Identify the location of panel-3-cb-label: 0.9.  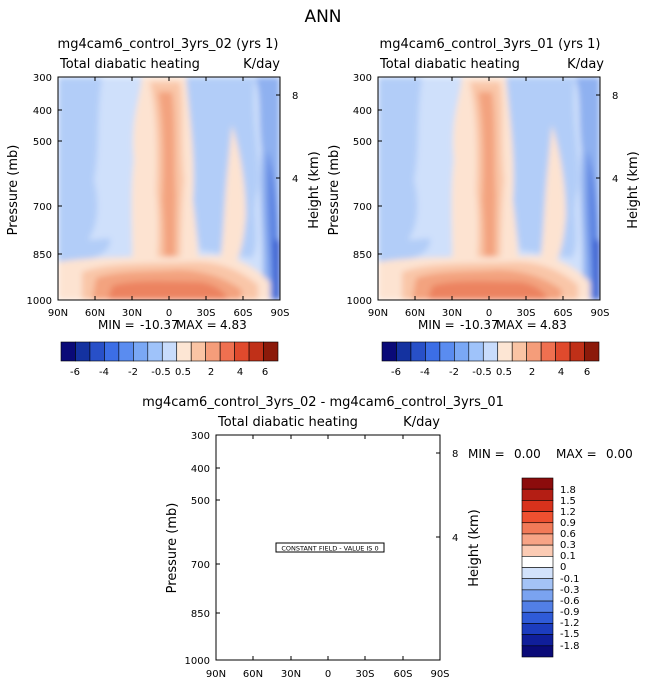
(568, 523).